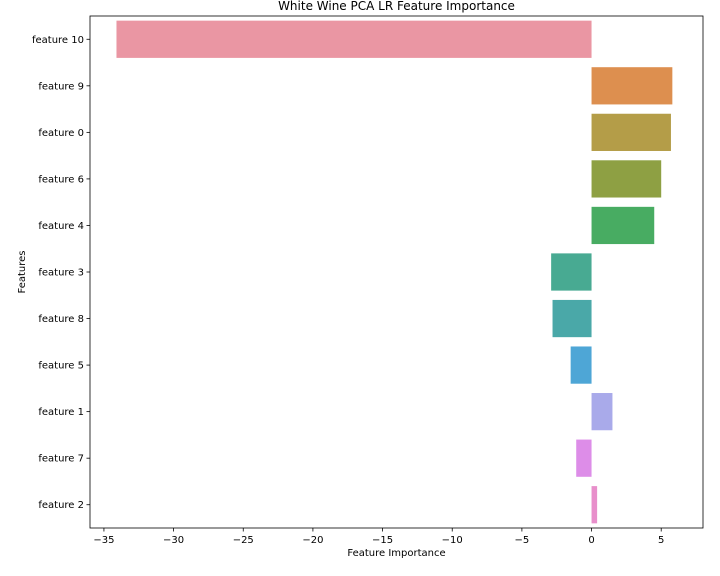 This screenshot has width=720, height=576. What do you see at coordinates (58, 40) in the screenshot?
I see `y-tick-label: feature 10` at bounding box center [58, 40].